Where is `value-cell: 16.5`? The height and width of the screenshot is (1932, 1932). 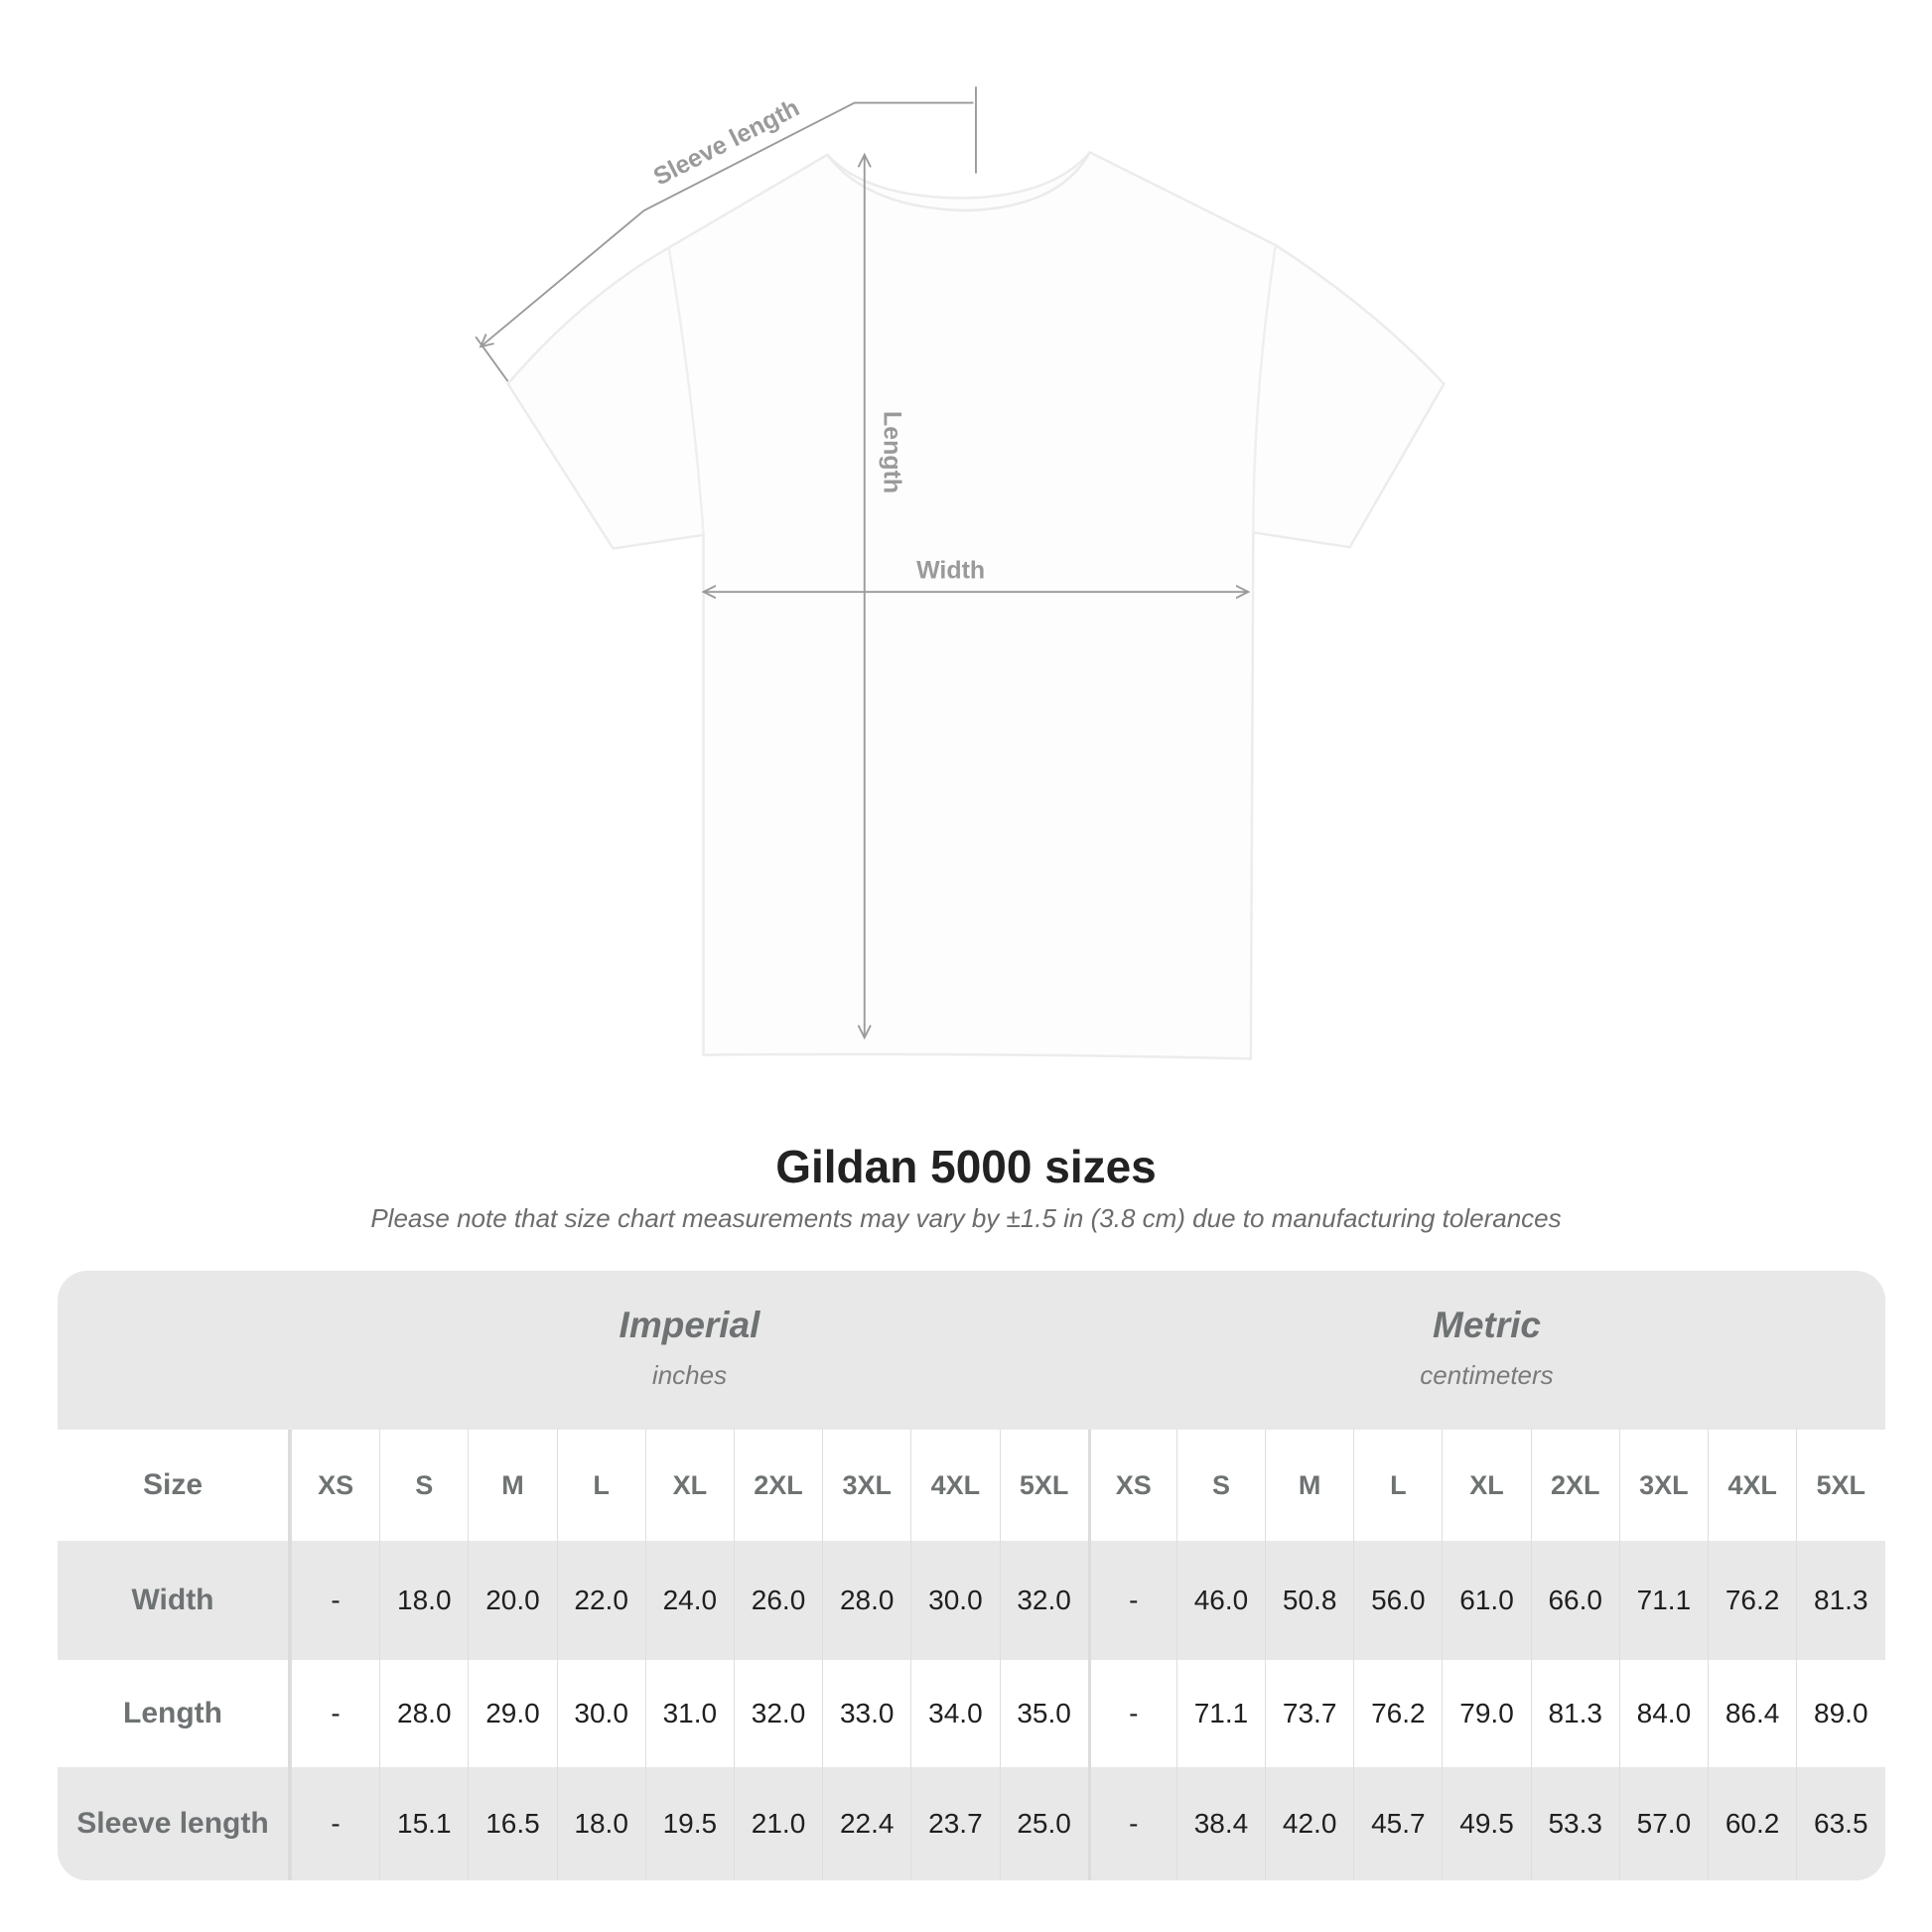
value-cell: 16.5 is located at coordinates (512, 1823).